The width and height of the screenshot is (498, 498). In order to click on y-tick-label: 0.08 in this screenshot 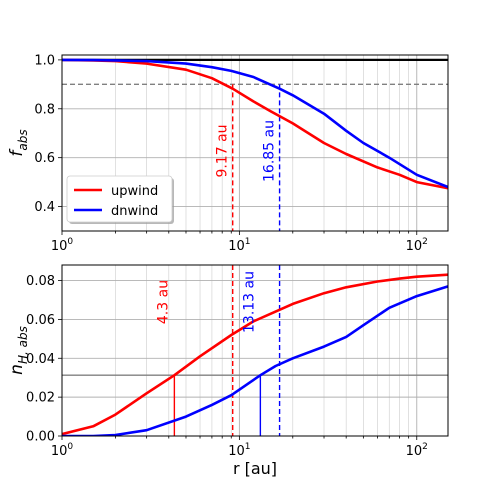, I will do `click(40, 281)`.